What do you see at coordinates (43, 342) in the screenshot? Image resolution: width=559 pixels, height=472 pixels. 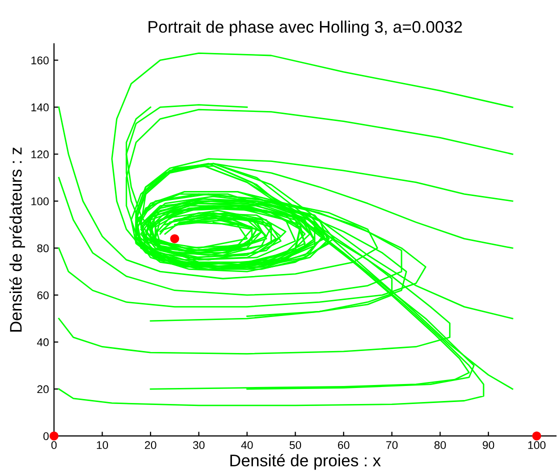 I see `y-tick-label: 40` at bounding box center [43, 342].